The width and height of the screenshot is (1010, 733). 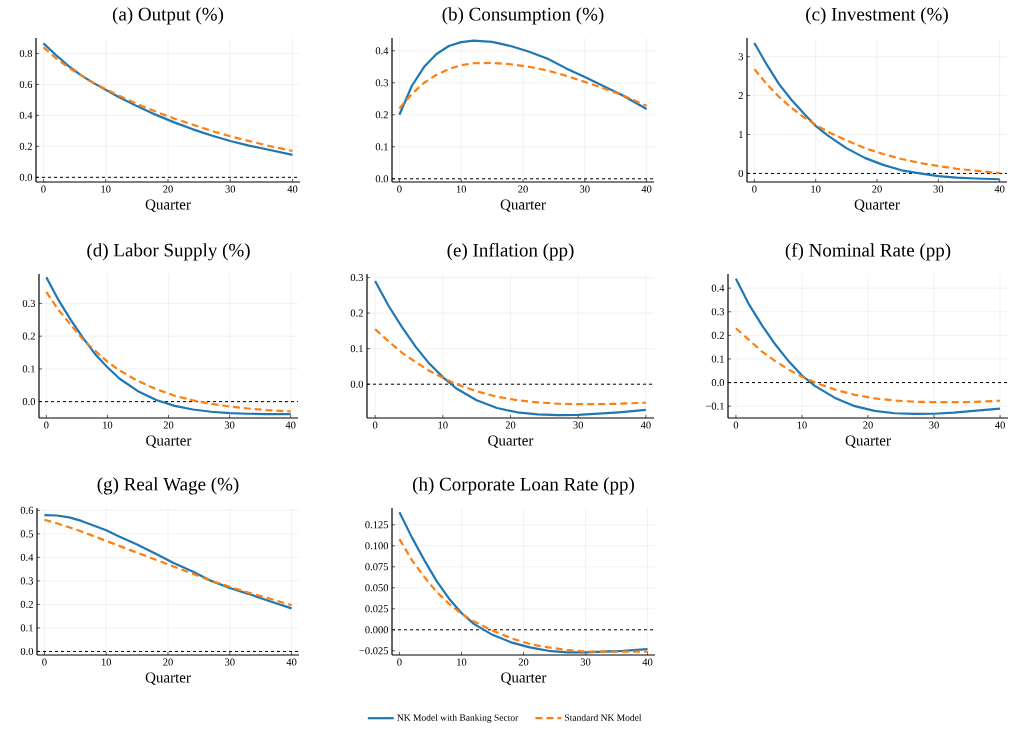 What do you see at coordinates (868, 252) in the screenshot?
I see `chart-title: (f) Nominal Rate (pp)` at bounding box center [868, 252].